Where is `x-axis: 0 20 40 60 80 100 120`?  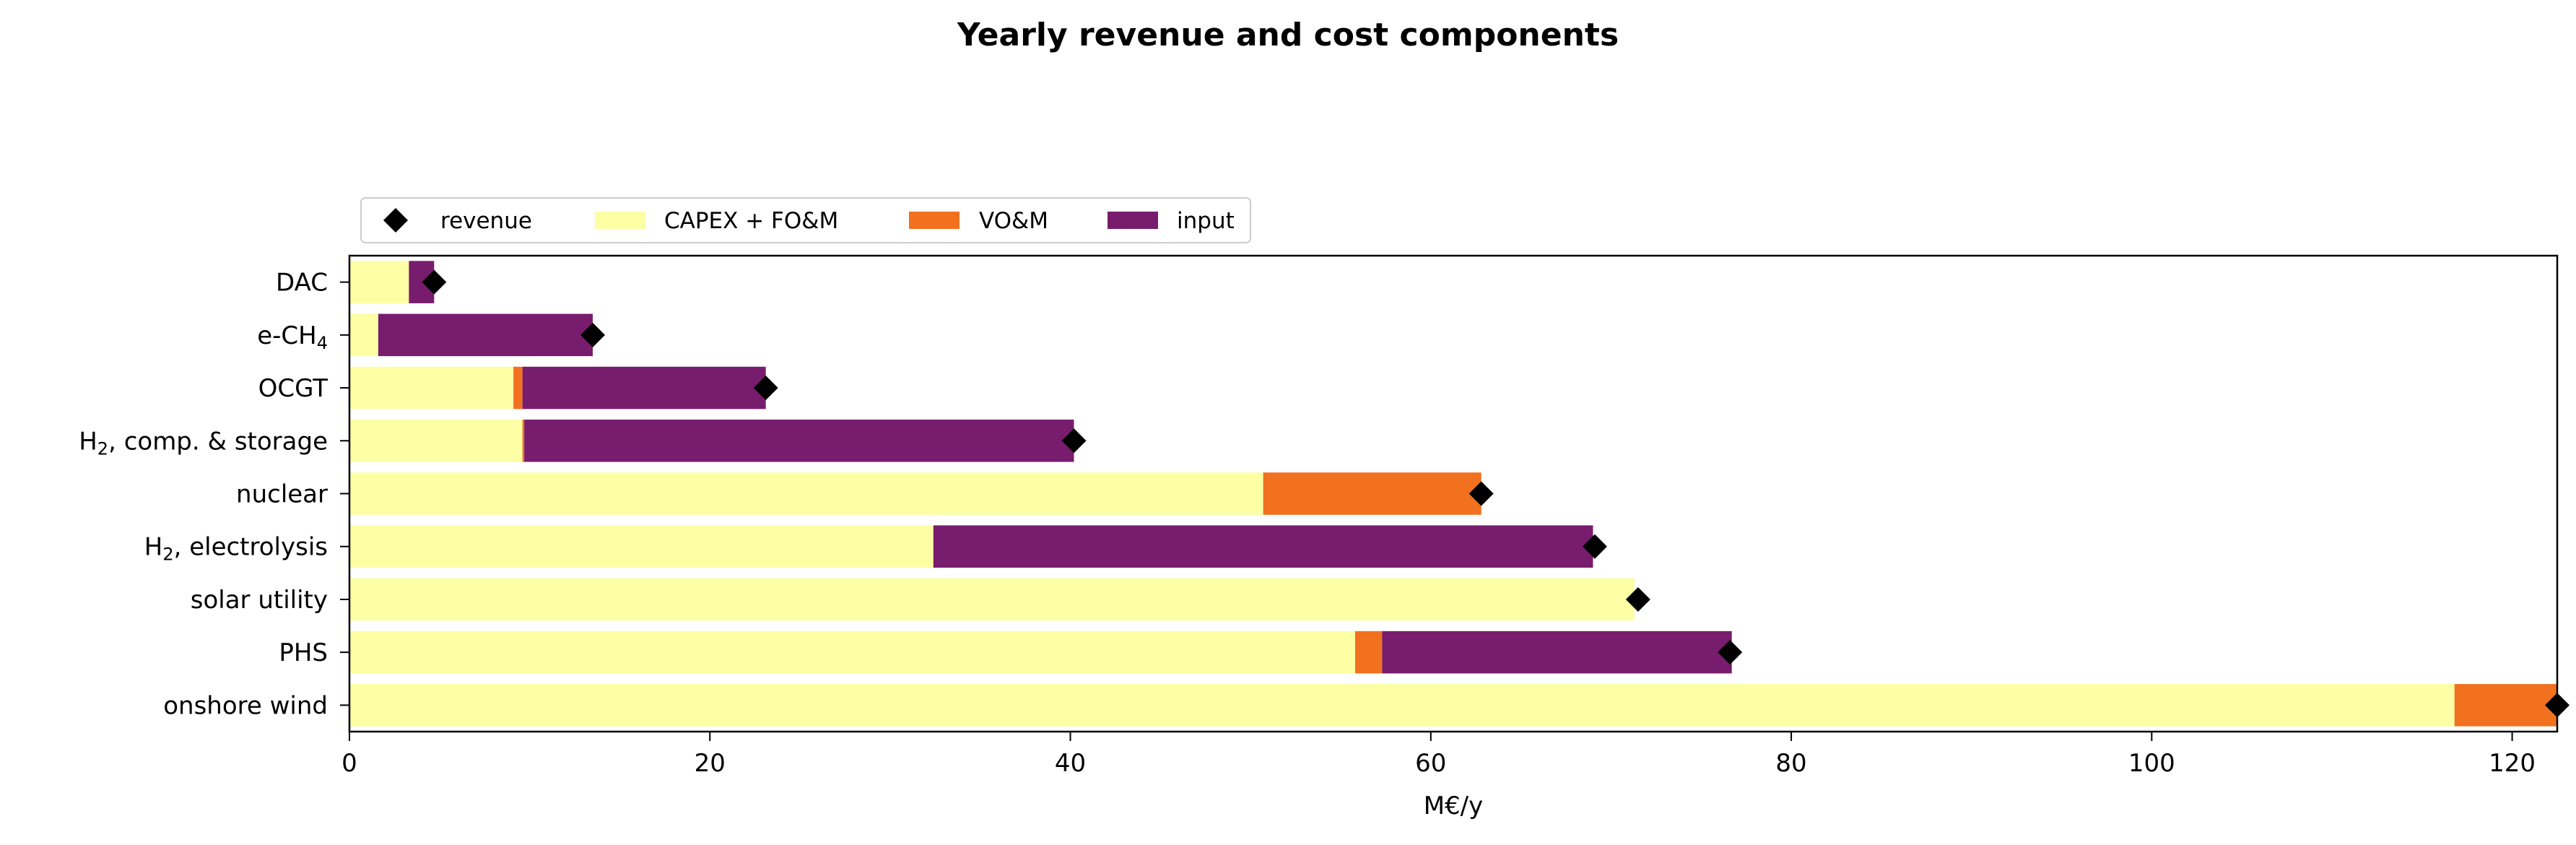 x-axis: 0 20 40 60 80 100 120 is located at coordinates (1438, 755).